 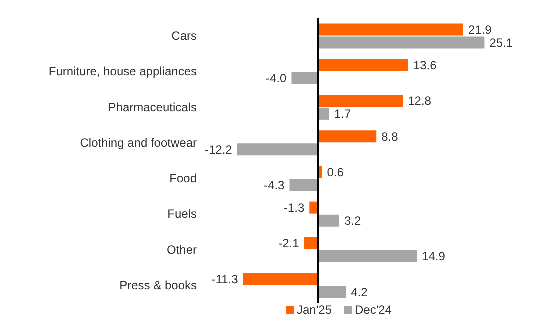 What do you see at coordinates (343, 114) in the screenshot?
I see `data-label: 1.7` at bounding box center [343, 114].